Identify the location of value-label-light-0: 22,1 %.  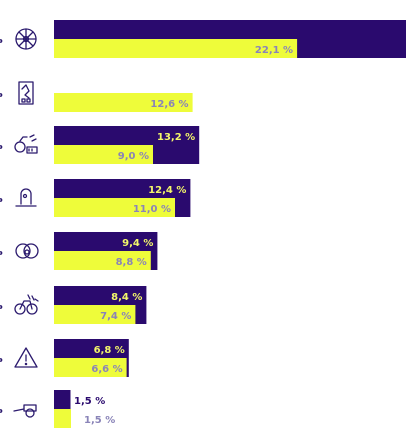
(274, 50).